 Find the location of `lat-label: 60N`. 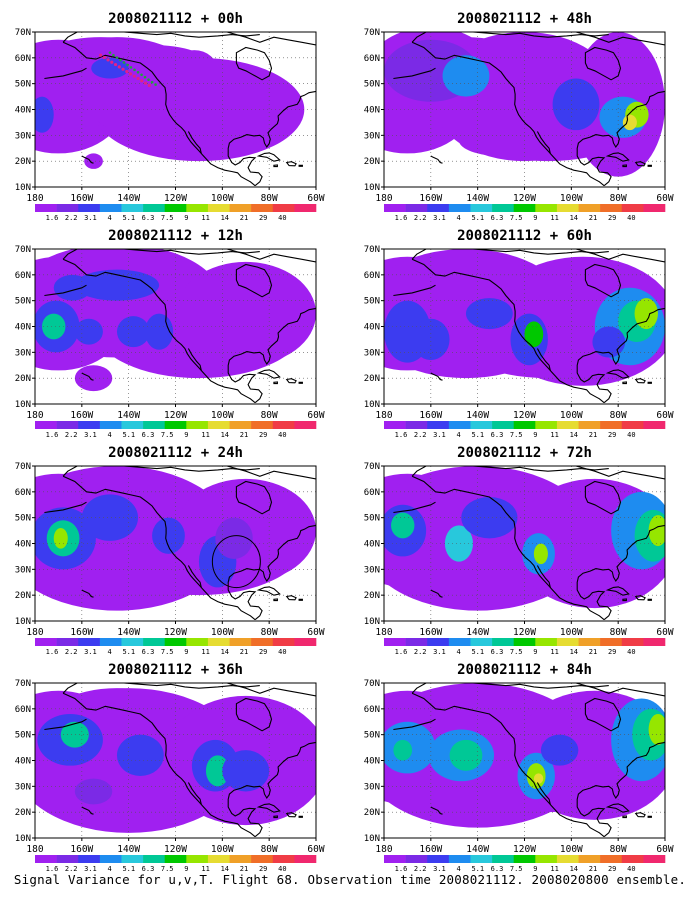

lat-label: 60N is located at coordinates (372, 493).